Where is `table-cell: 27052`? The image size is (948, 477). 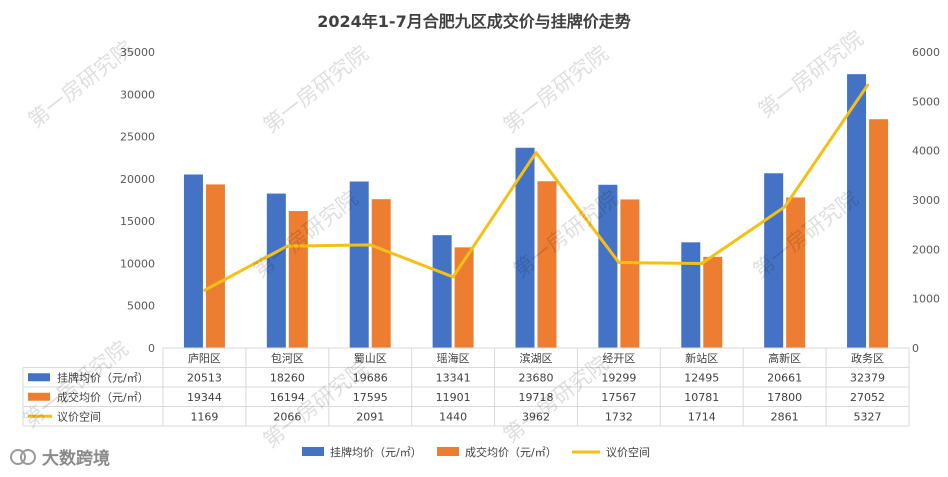
table-cell: 27052 is located at coordinates (867, 397).